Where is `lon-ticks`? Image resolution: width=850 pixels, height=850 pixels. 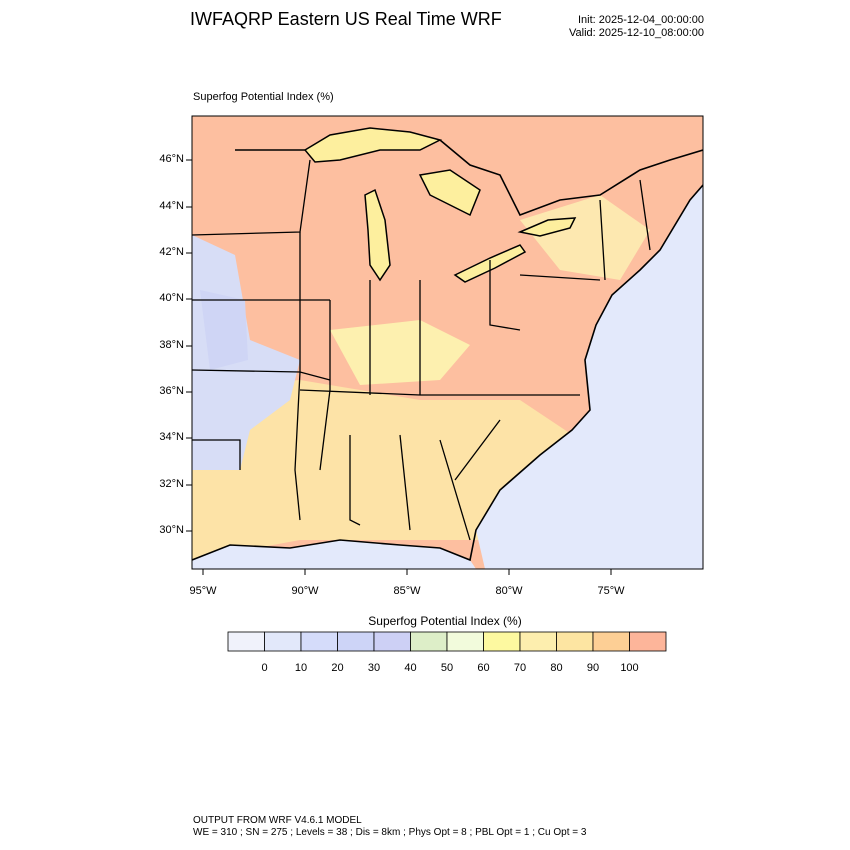
lon-ticks is located at coordinates (407, 572).